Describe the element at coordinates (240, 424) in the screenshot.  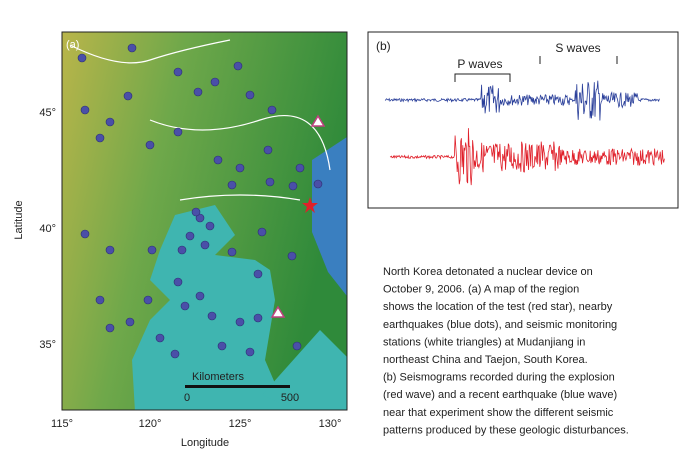
I see `lon-tick: 125°` at that location.